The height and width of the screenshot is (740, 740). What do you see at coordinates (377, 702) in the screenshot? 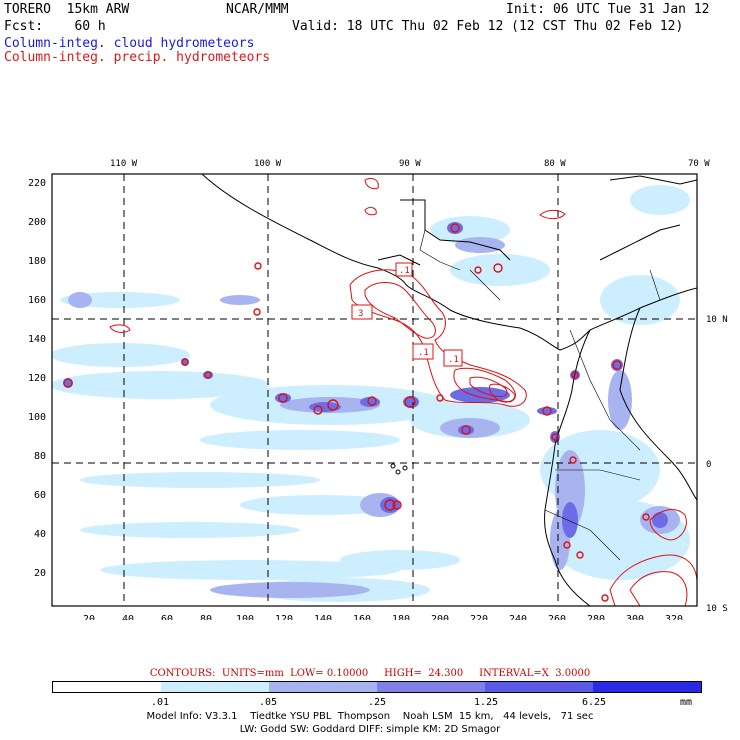
I see `legend-tick: .25` at bounding box center [377, 702].